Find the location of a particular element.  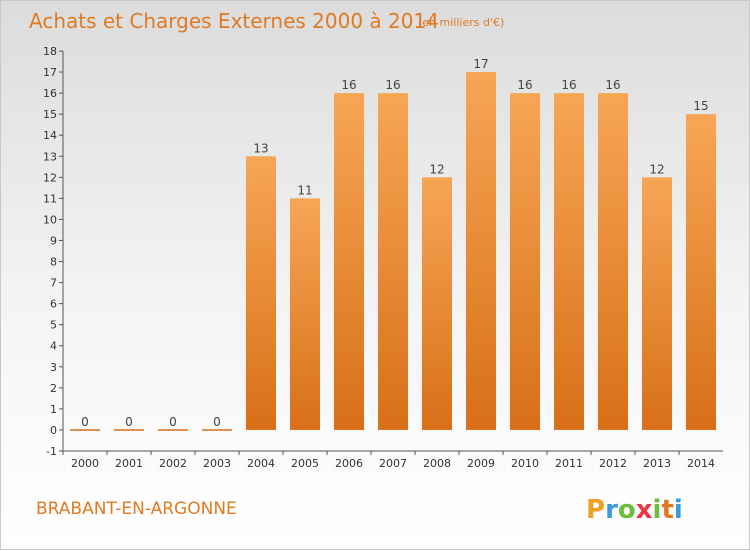

bar-2011 is located at coordinates (569, 261).